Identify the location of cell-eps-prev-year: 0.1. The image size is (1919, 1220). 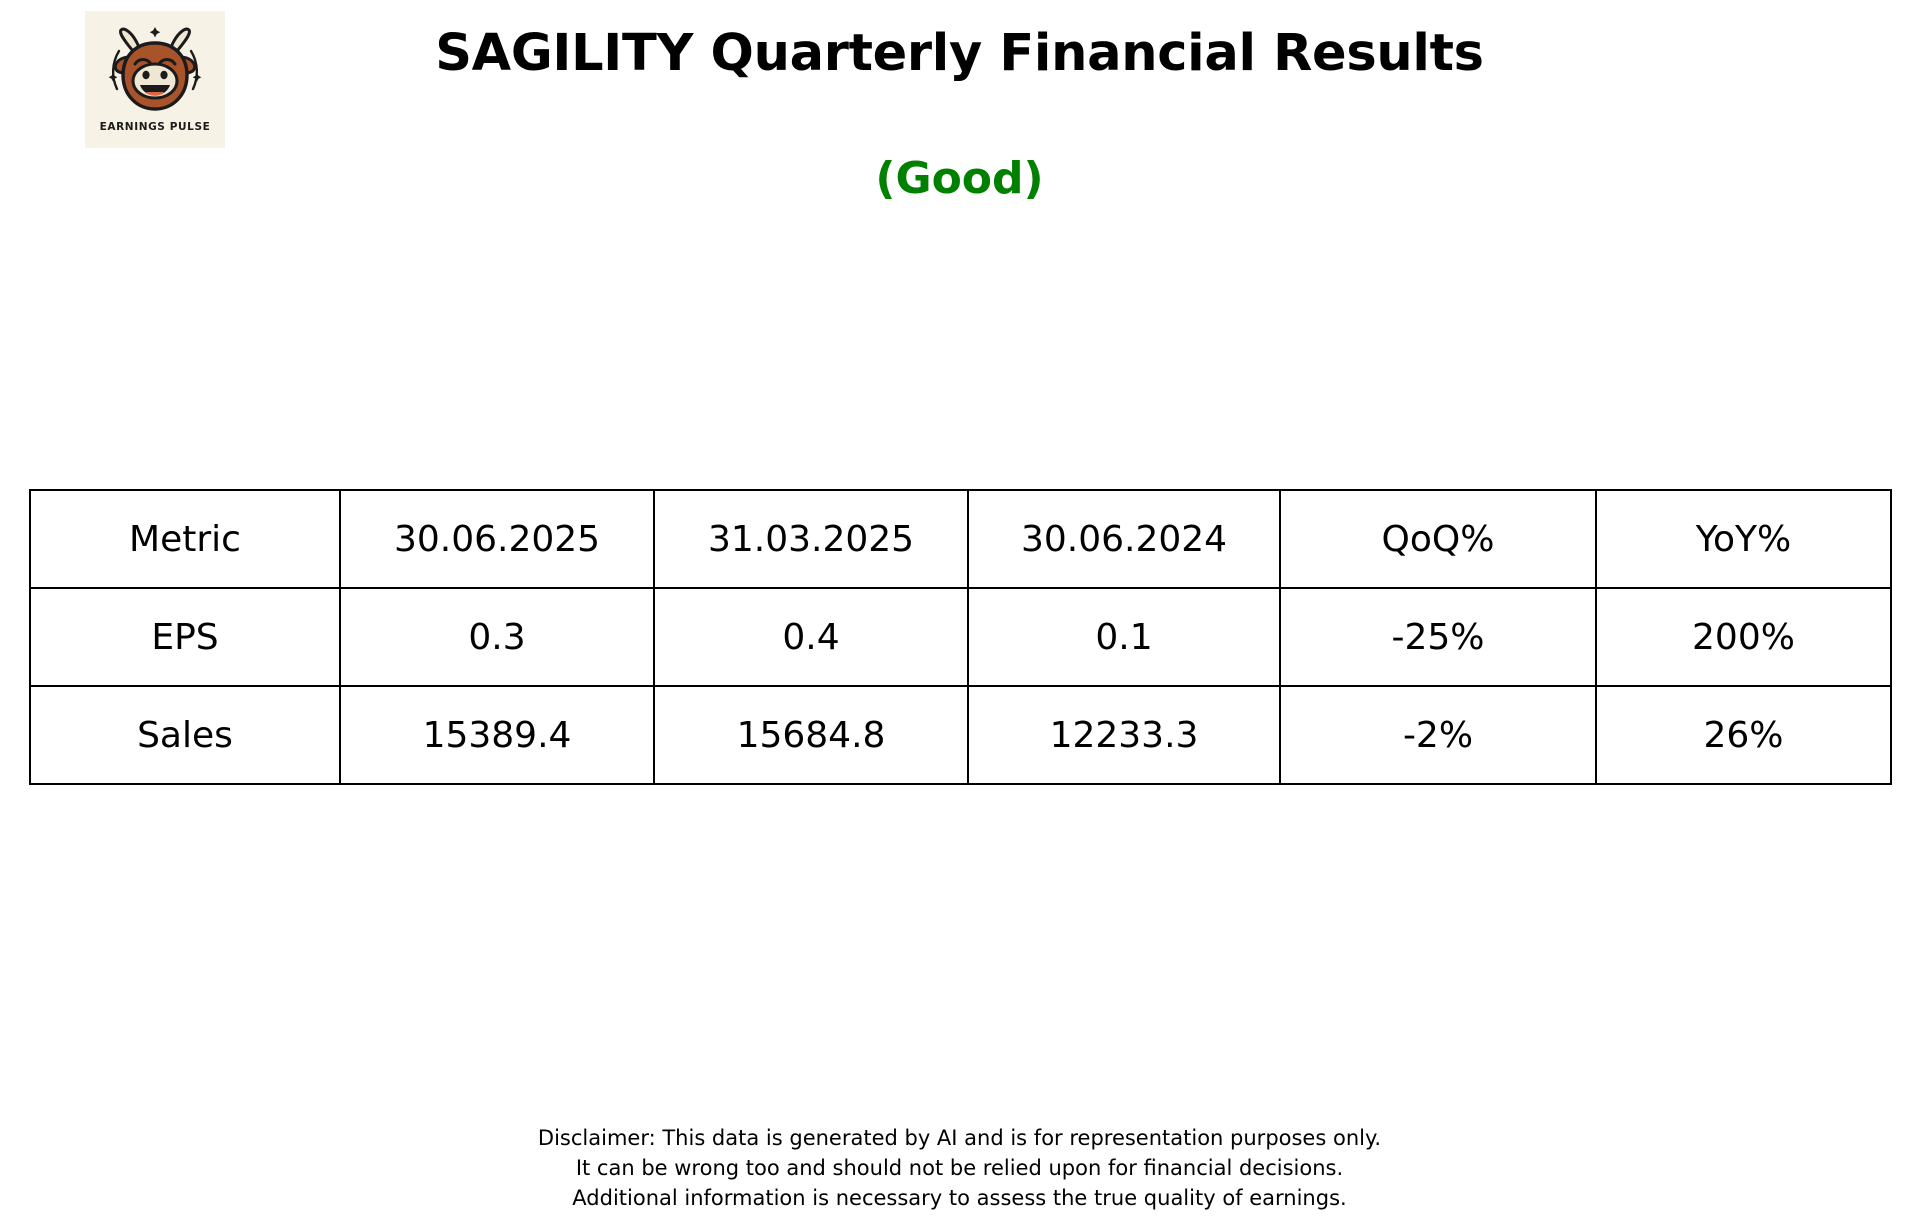
(1124, 637).